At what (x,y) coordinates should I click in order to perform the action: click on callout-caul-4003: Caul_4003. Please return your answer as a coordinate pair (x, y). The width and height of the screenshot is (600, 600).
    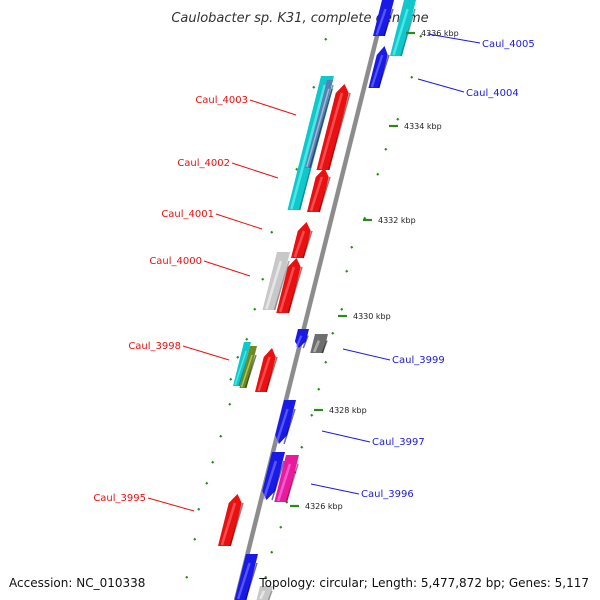
    Looking at the image, I should click on (246, 105).